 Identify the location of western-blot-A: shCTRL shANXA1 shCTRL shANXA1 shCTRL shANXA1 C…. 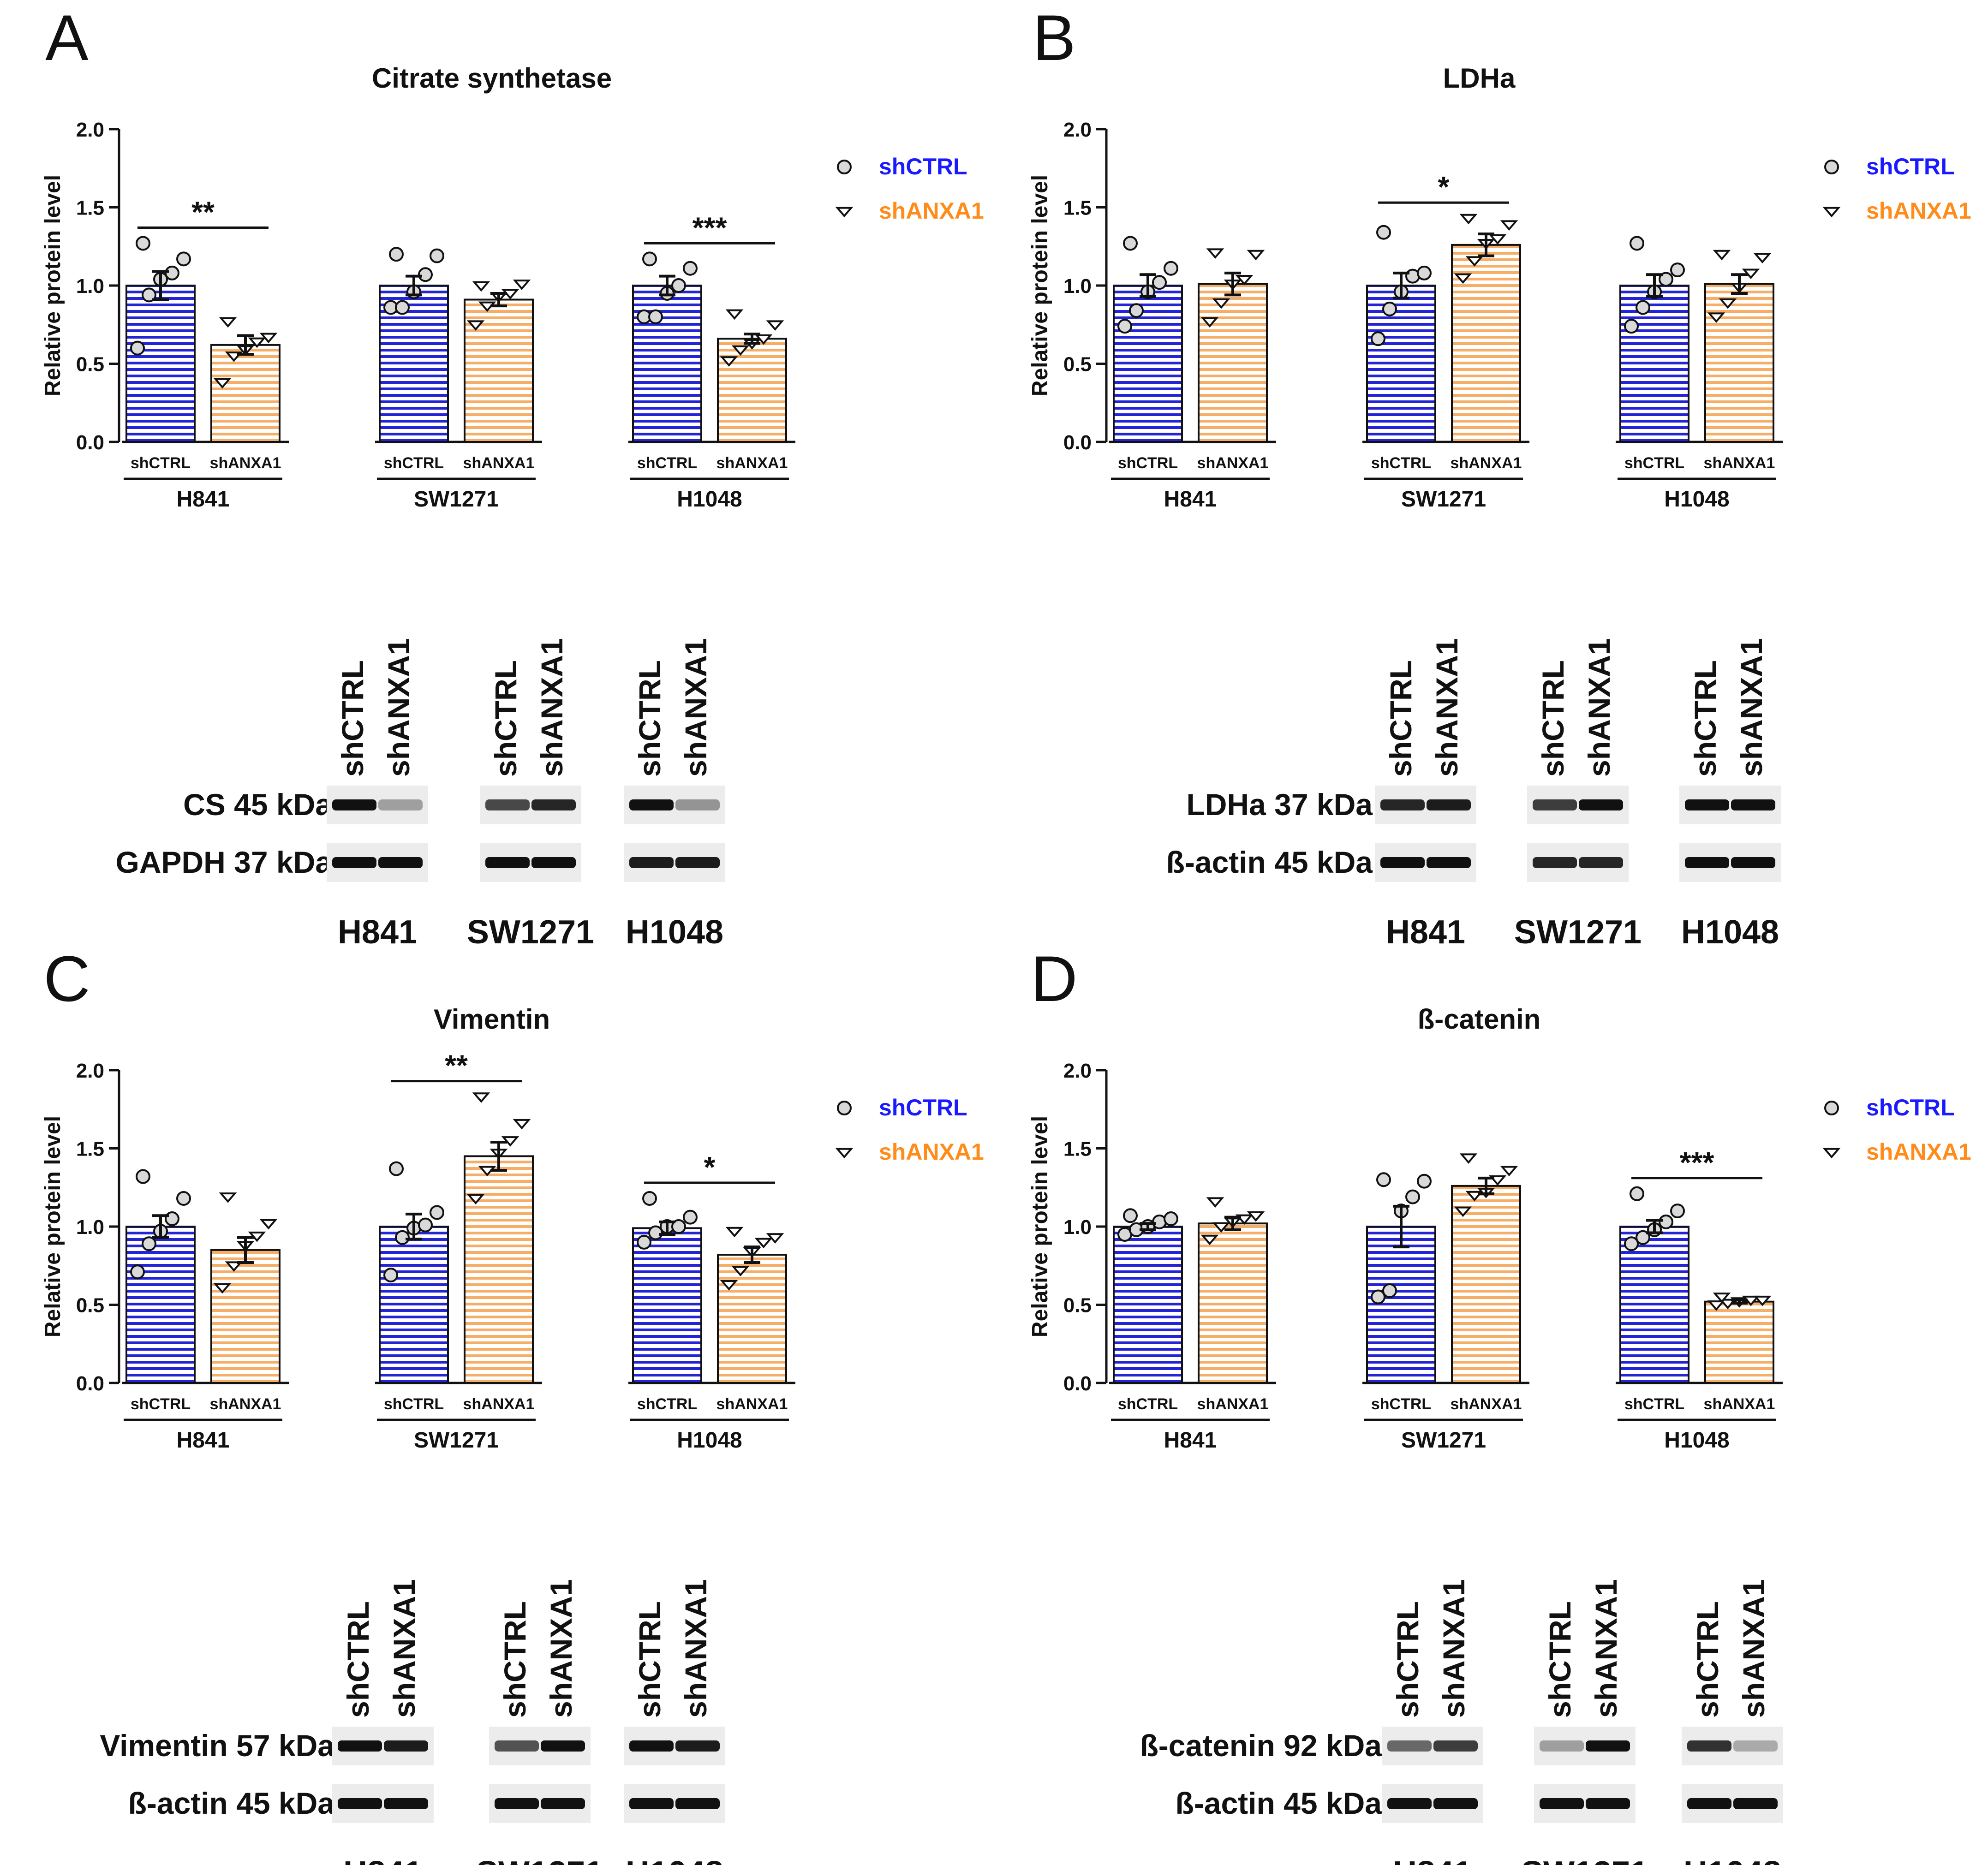
(420, 795).